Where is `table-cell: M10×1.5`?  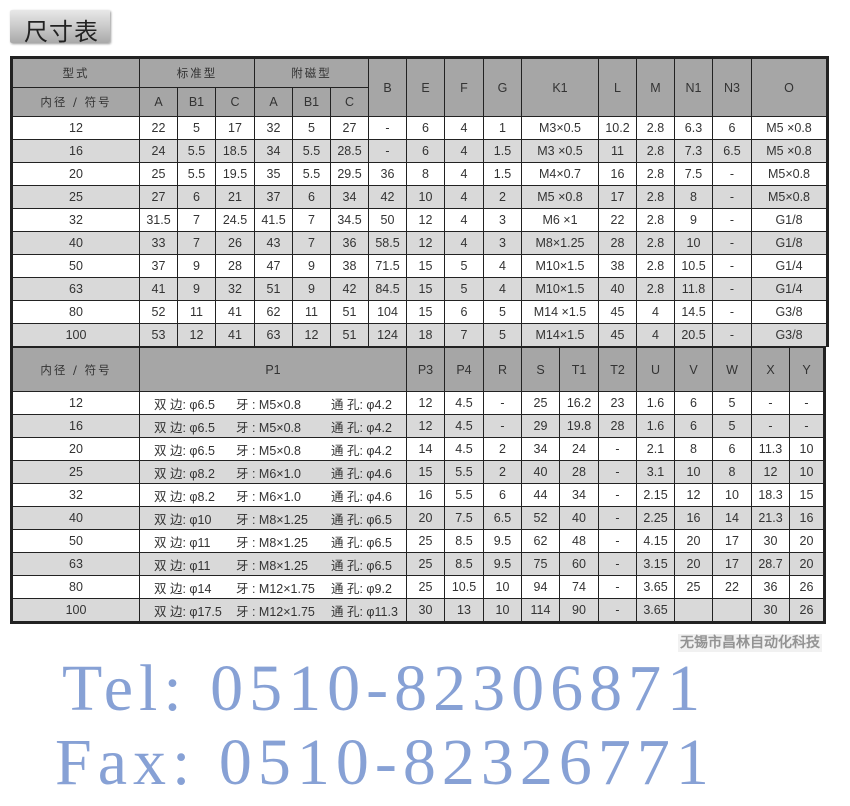 table-cell: M10×1.5 is located at coordinates (560, 289).